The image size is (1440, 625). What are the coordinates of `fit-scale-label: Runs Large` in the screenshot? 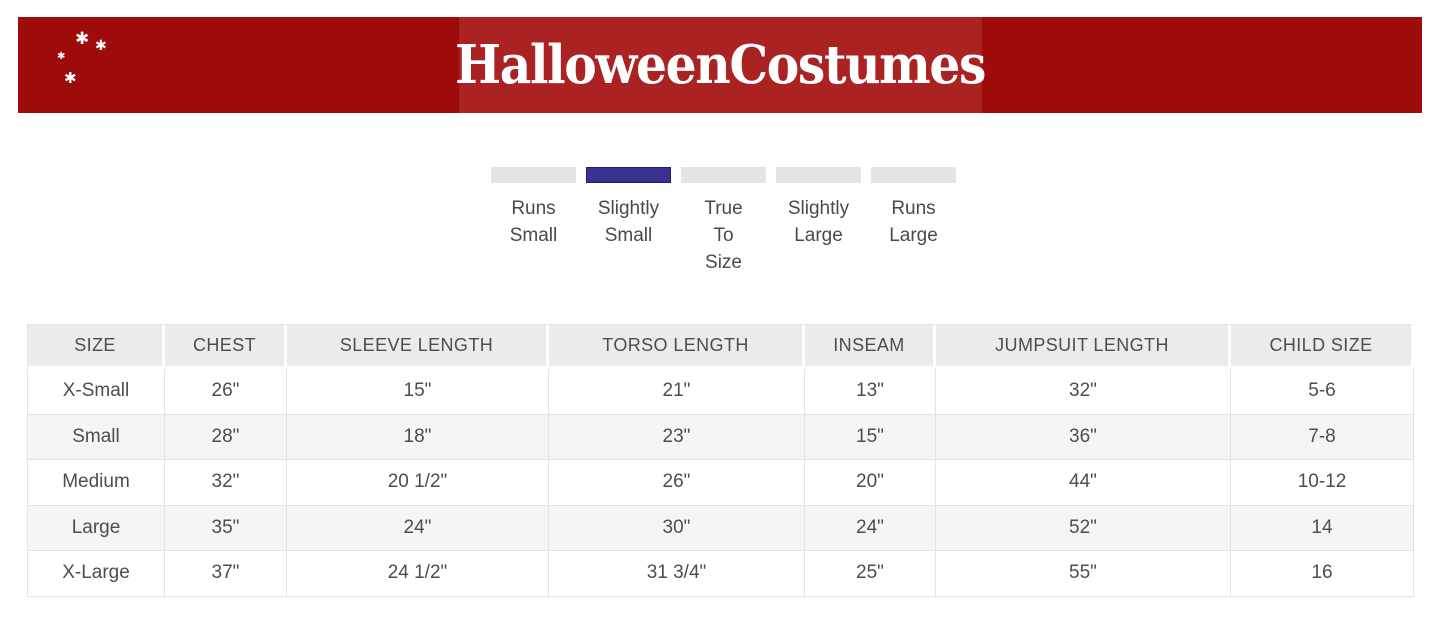 It's located at (913, 222).